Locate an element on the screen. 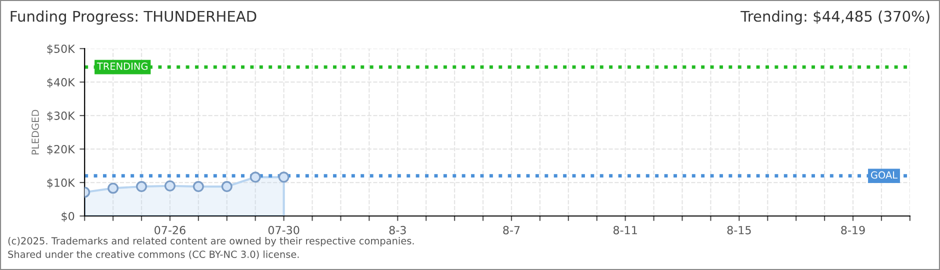  x-tick-label: 8-3 is located at coordinates (397, 230).